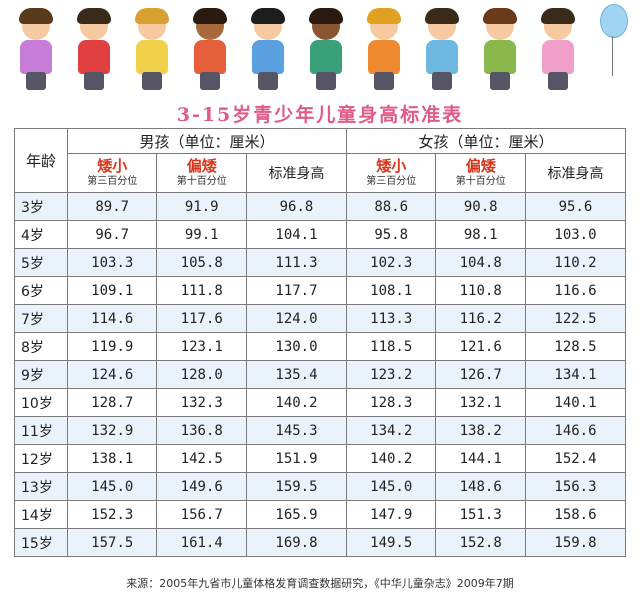 This screenshot has height=599, width=640. What do you see at coordinates (480, 166) in the screenshot?
I see `category-label: 偏矮` at bounding box center [480, 166].